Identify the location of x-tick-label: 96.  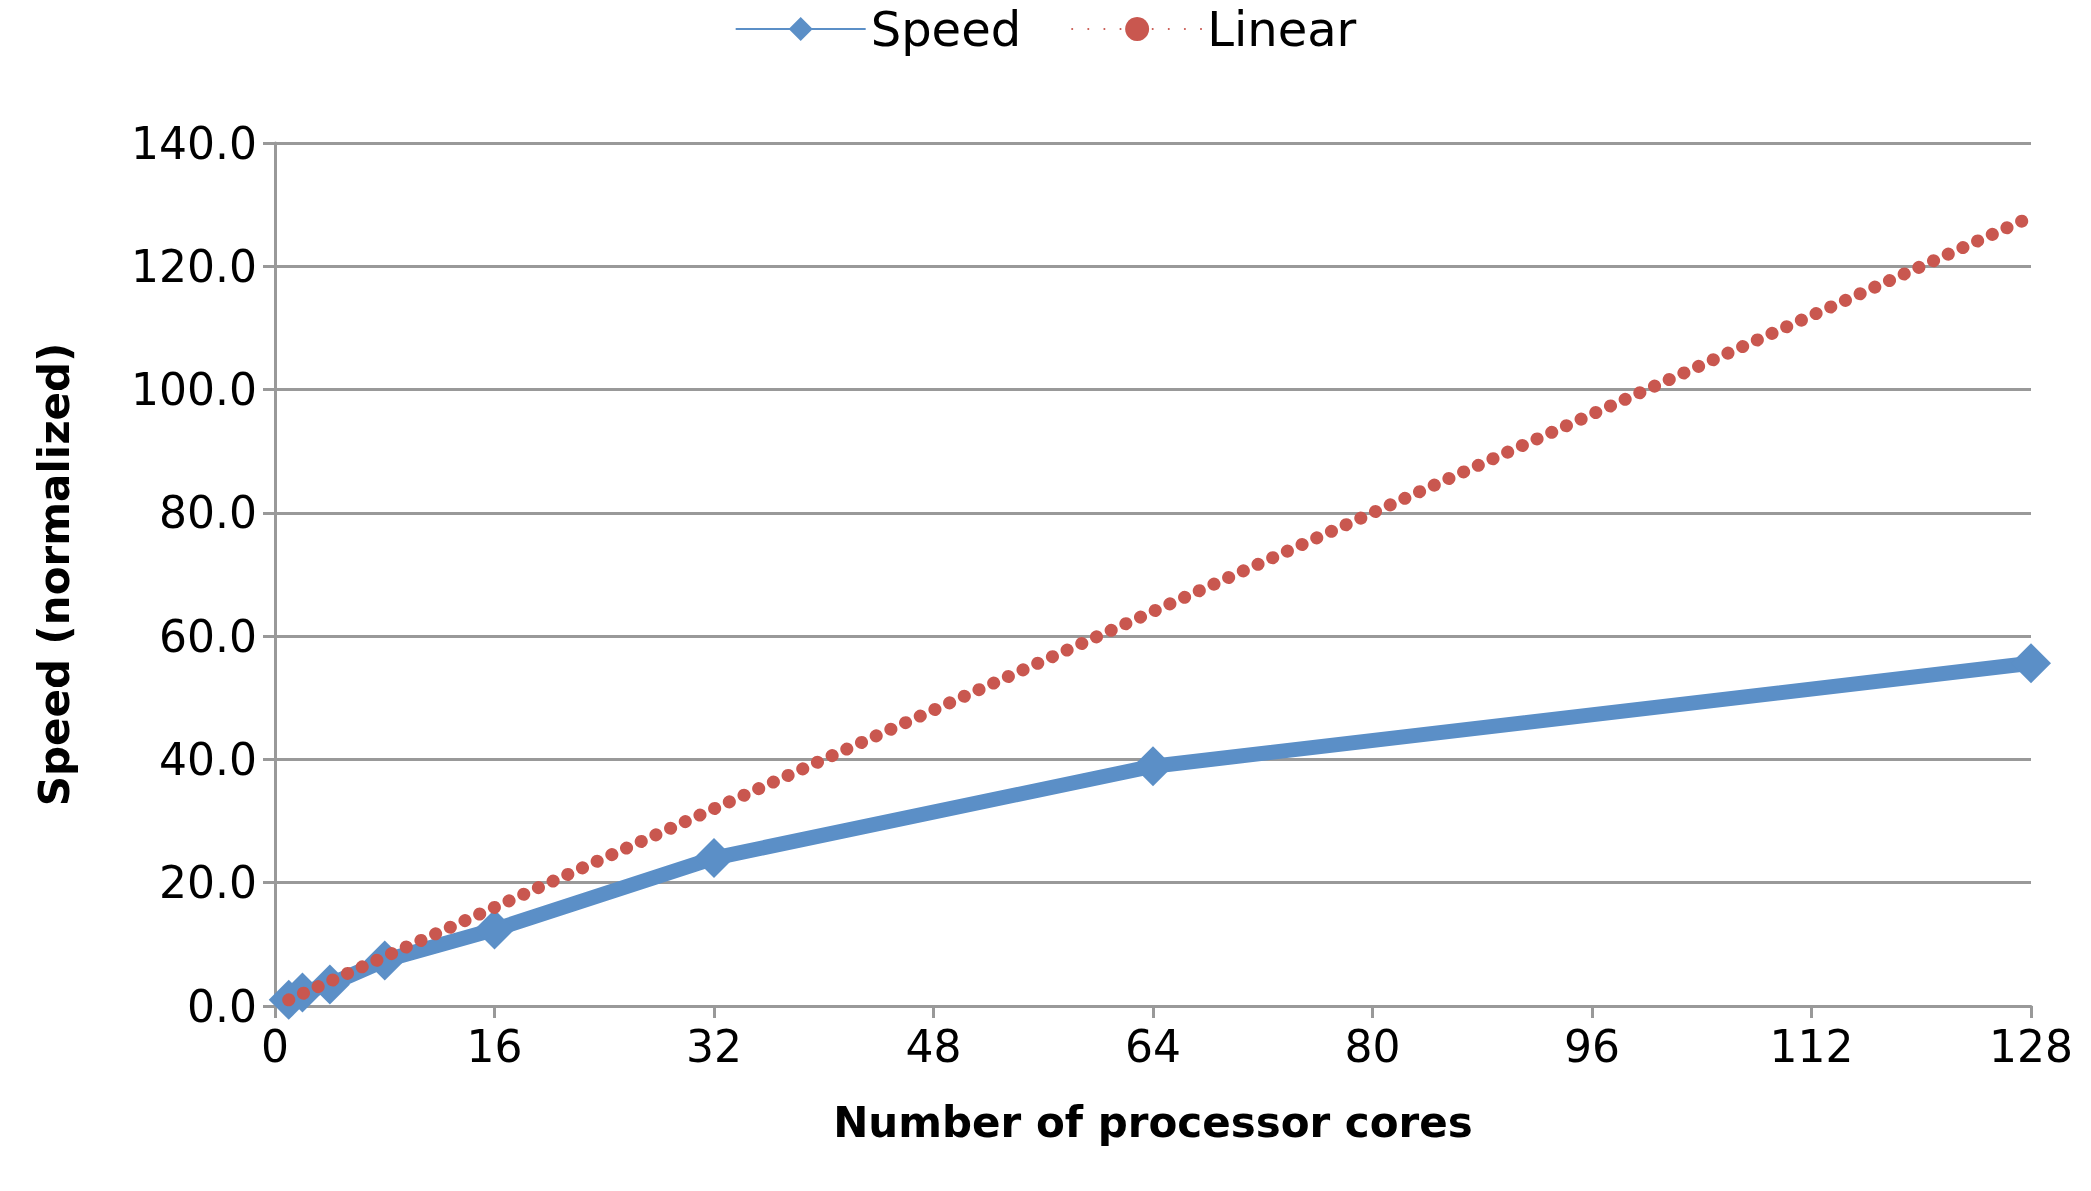
(1592, 1046).